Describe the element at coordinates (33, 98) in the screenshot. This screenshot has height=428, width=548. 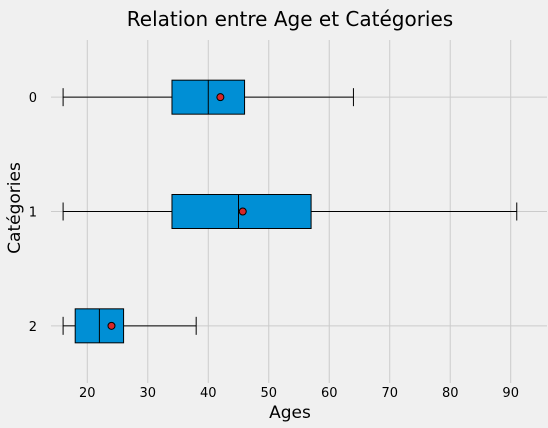
I see `y-tick-label: 0` at that location.